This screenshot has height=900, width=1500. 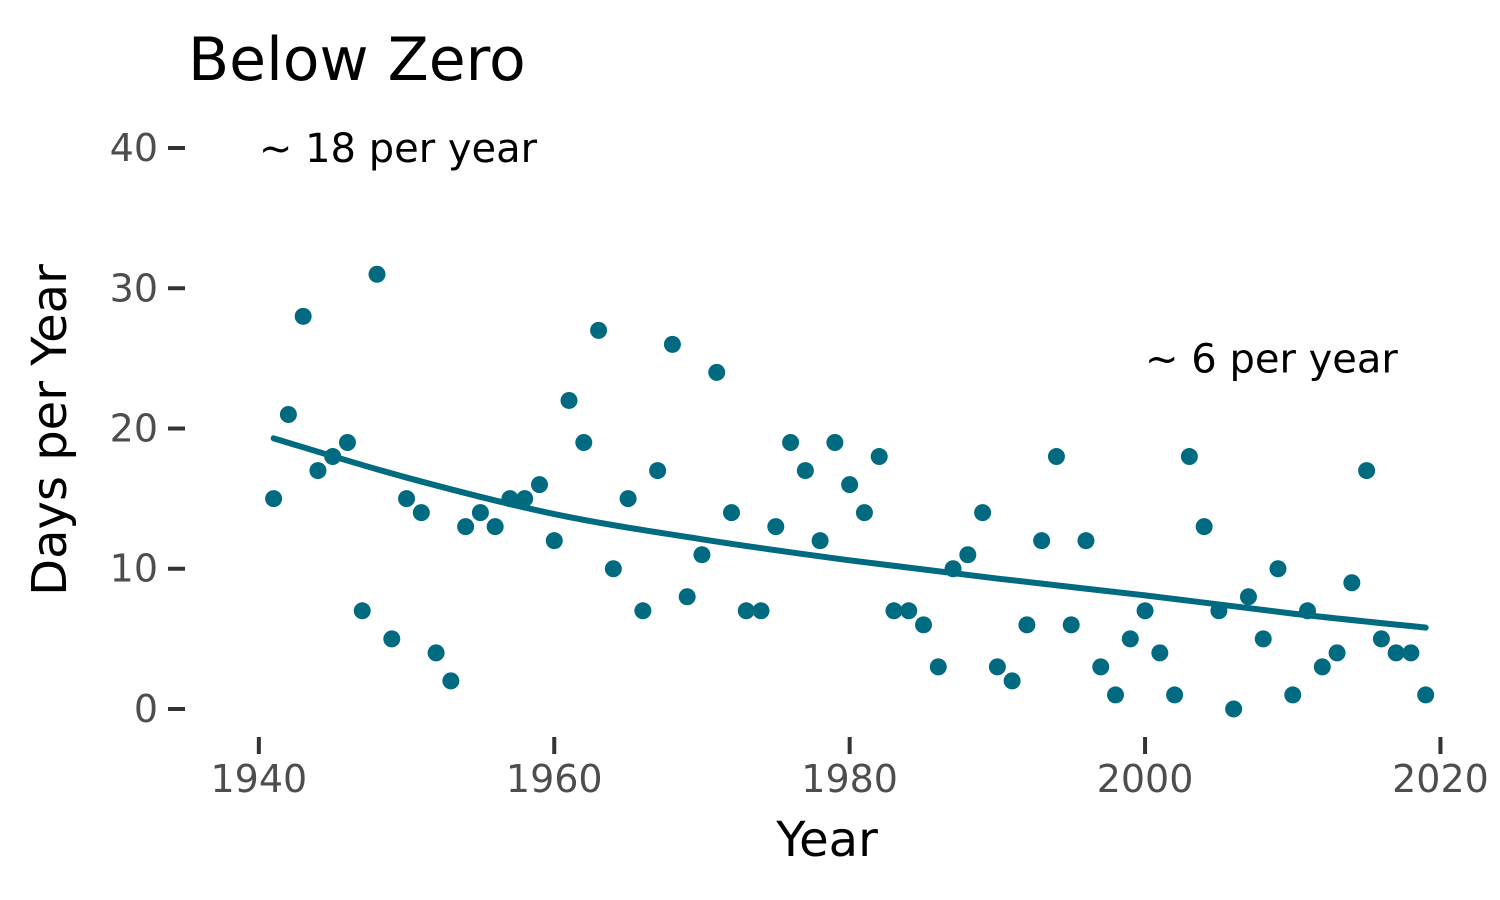 I want to click on x-tick-label: 1980, so click(x=849, y=779).